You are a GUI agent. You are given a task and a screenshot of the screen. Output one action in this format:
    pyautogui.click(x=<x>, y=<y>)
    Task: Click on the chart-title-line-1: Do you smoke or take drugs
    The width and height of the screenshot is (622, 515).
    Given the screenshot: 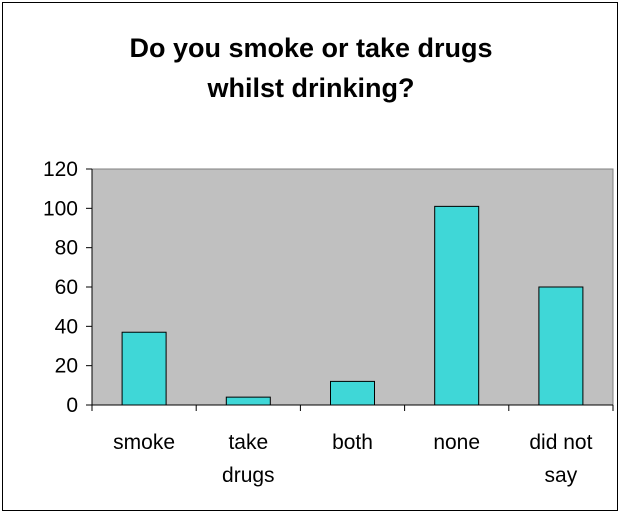 What is the action you would take?
    pyautogui.click(x=311, y=48)
    